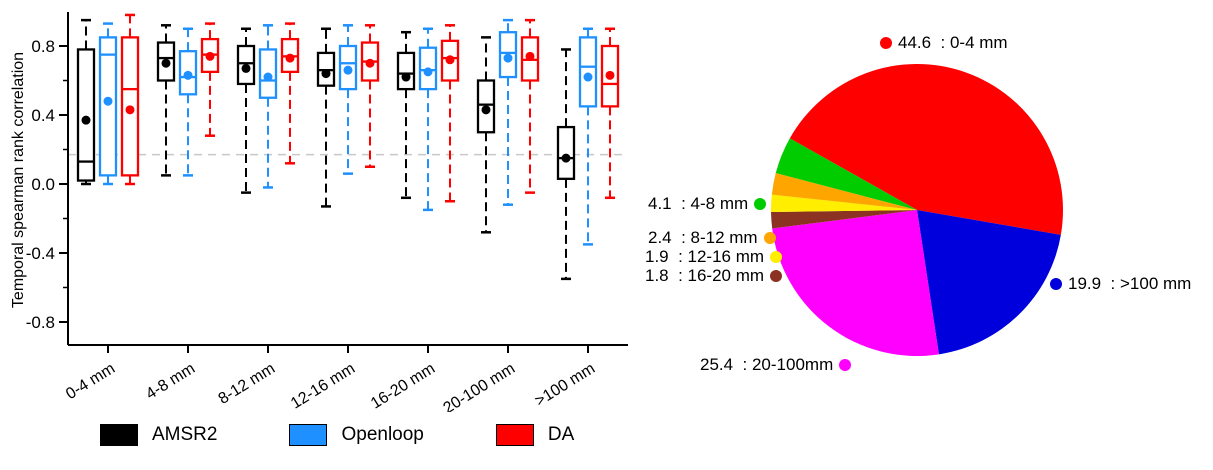  I want to click on pie-label: 44.6 : 0-4 mm, so click(944, 43).